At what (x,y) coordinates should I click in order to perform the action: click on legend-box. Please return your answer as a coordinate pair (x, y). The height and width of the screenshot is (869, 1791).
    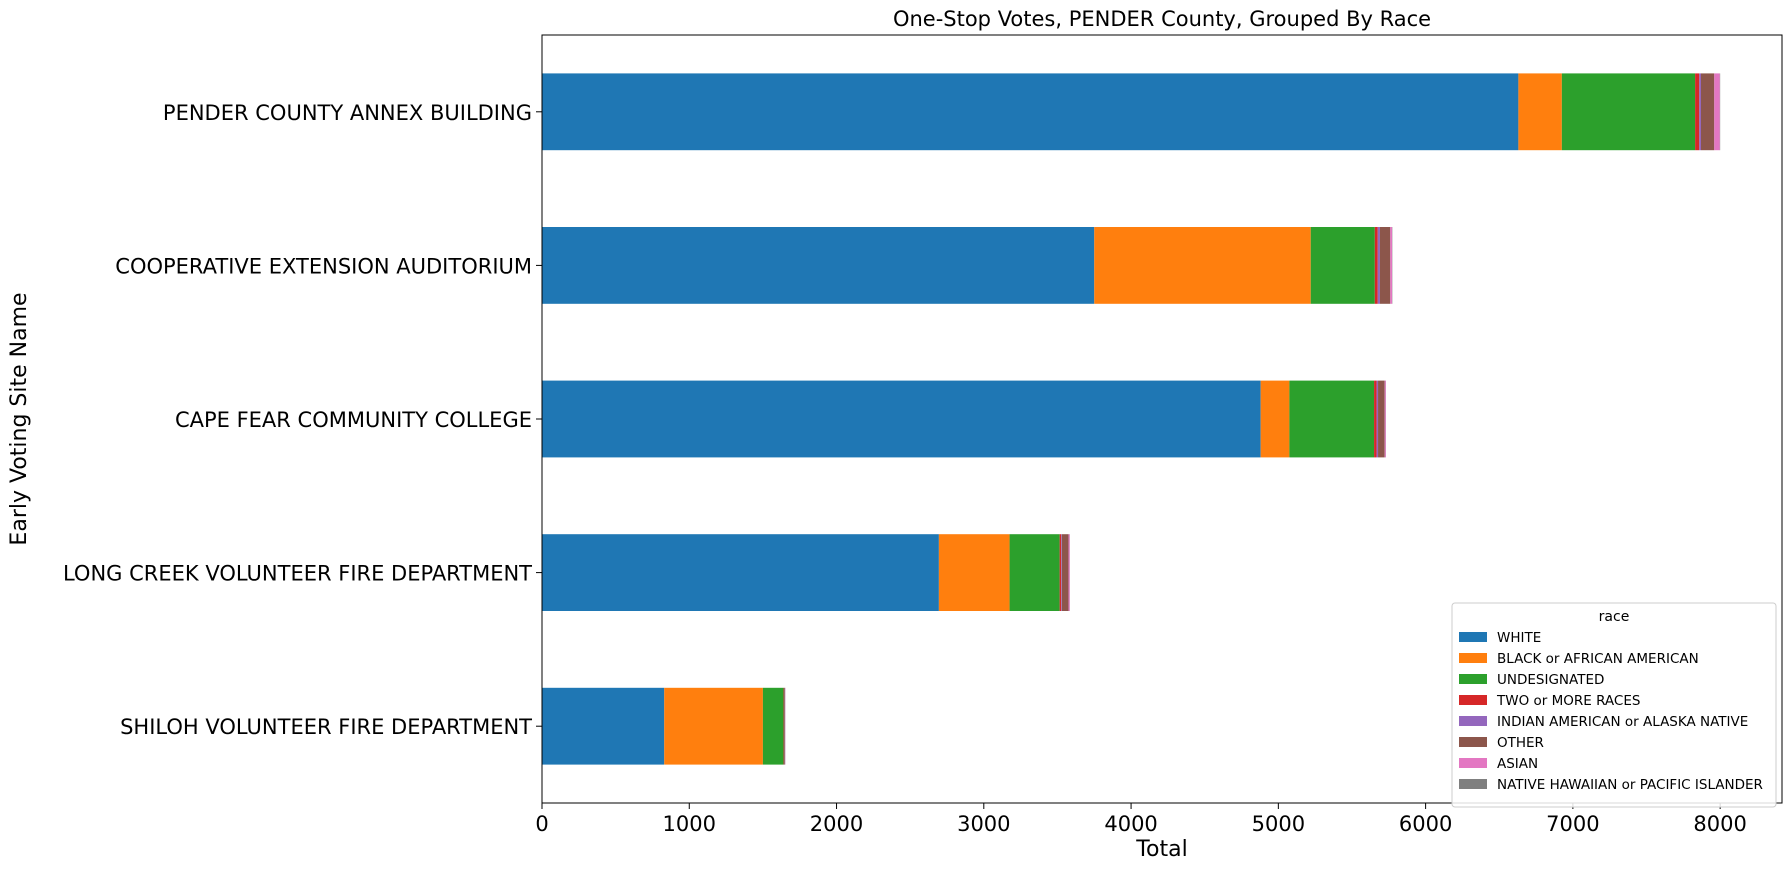
    Looking at the image, I should click on (1614, 705).